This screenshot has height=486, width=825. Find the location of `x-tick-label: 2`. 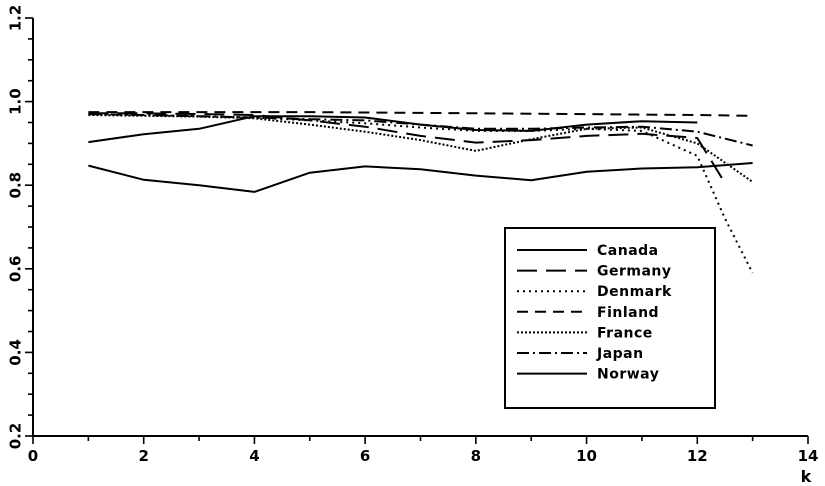

x-tick-label: 2 is located at coordinates (143, 456).